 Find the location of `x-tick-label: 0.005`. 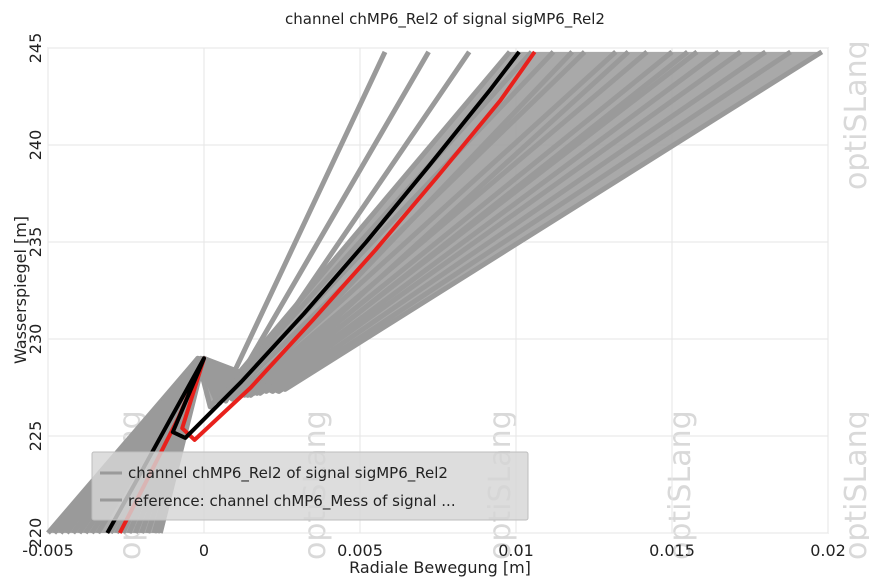

x-tick-label: 0.005 is located at coordinates (360, 550).